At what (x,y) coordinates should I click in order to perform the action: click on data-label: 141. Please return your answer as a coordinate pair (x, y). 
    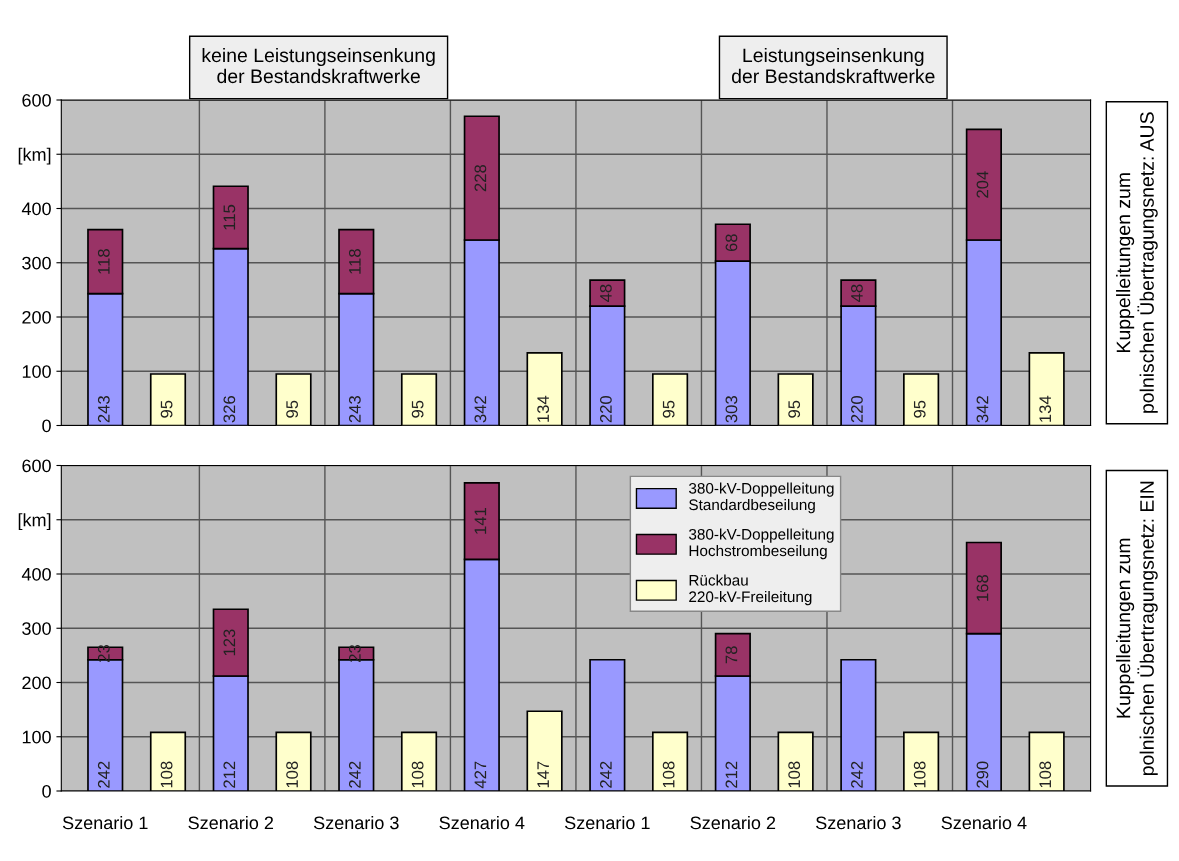
    Looking at the image, I should click on (480, 521).